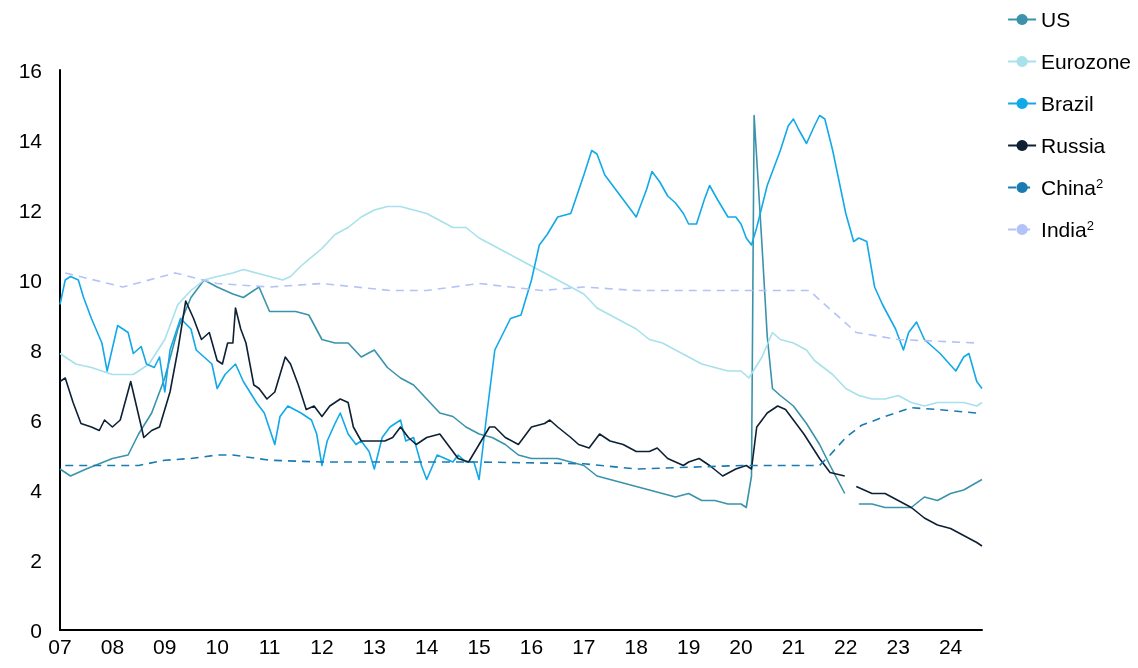  Describe the element at coordinates (1056, 19) in the screenshot. I see `legend-label: US` at that location.